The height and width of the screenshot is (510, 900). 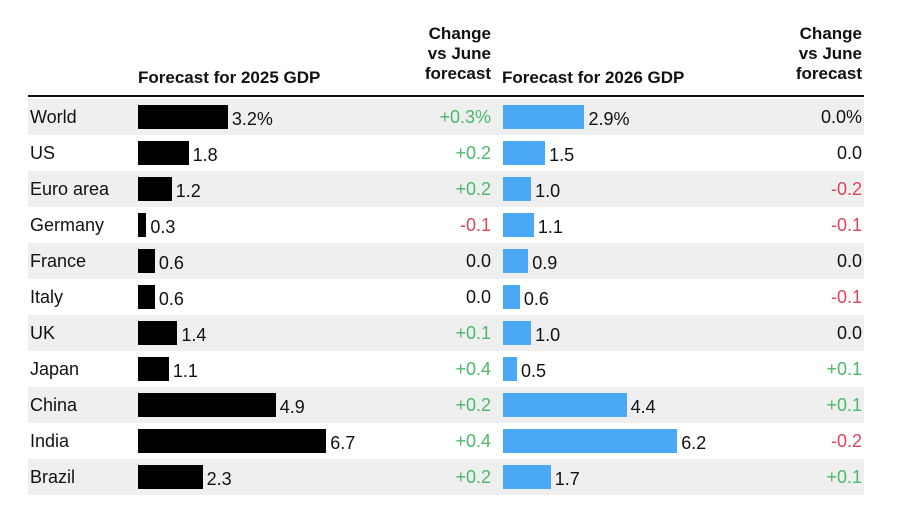 What do you see at coordinates (841, 117) in the screenshot?
I see `change-label-2026: 0.0%` at bounding box center [841, 117].